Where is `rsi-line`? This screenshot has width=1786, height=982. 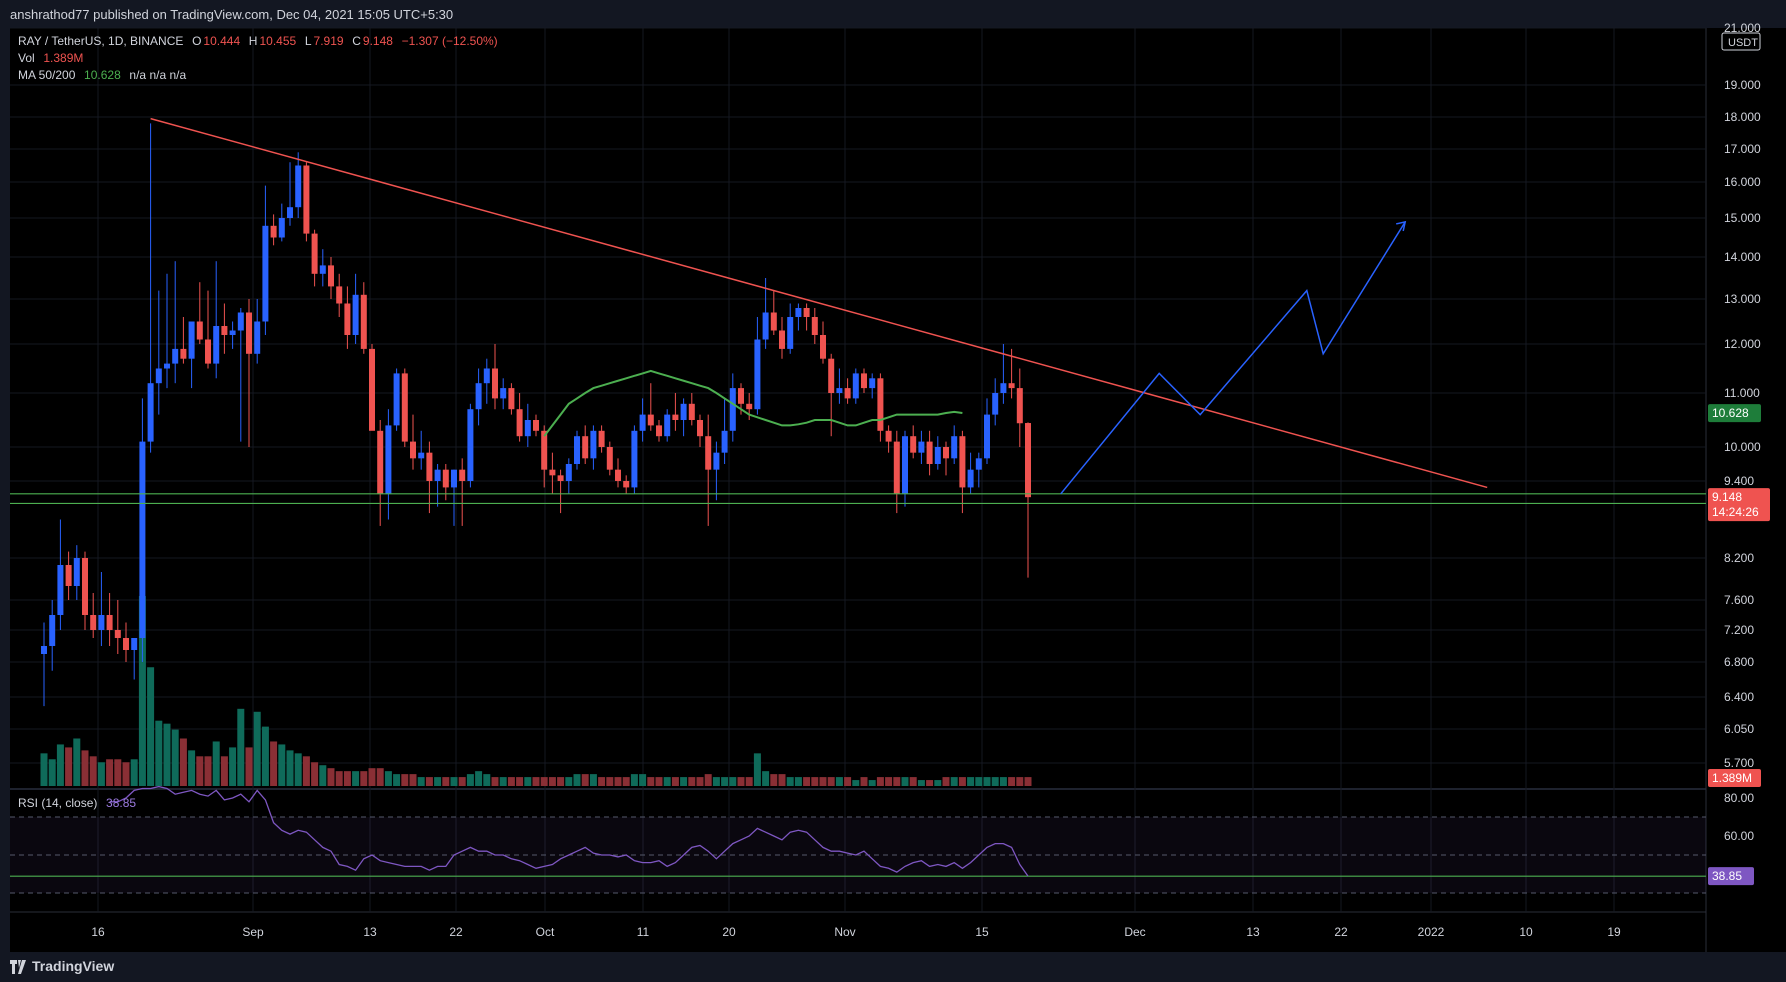
rsi-line is located at coordinates (569, 831).